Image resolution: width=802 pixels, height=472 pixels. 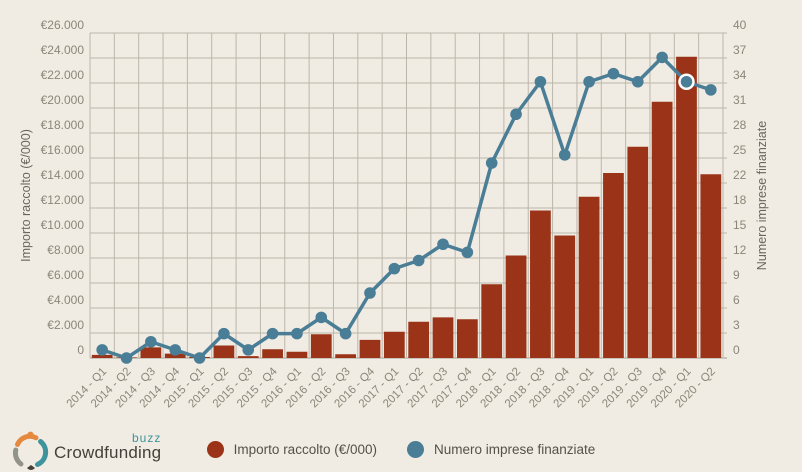 What do you see at coordinates (63, 125) in the screenshot?
I see `left-axis-tick-label: €18.000` at bounding box center [63, 125].